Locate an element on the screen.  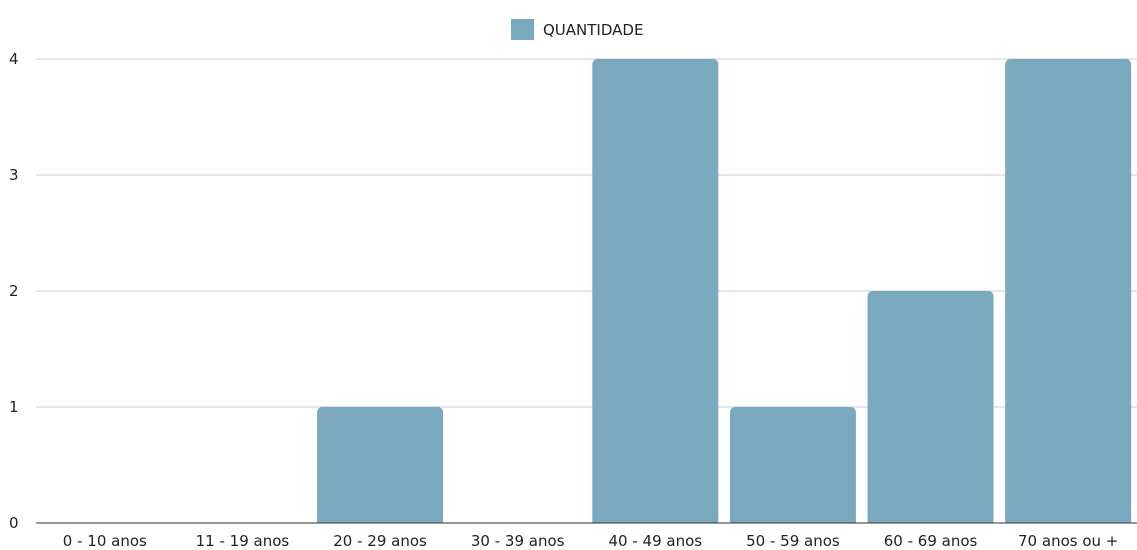
legend-label-quantidade: QUANTIDADE is located at coordinates (593, 30).